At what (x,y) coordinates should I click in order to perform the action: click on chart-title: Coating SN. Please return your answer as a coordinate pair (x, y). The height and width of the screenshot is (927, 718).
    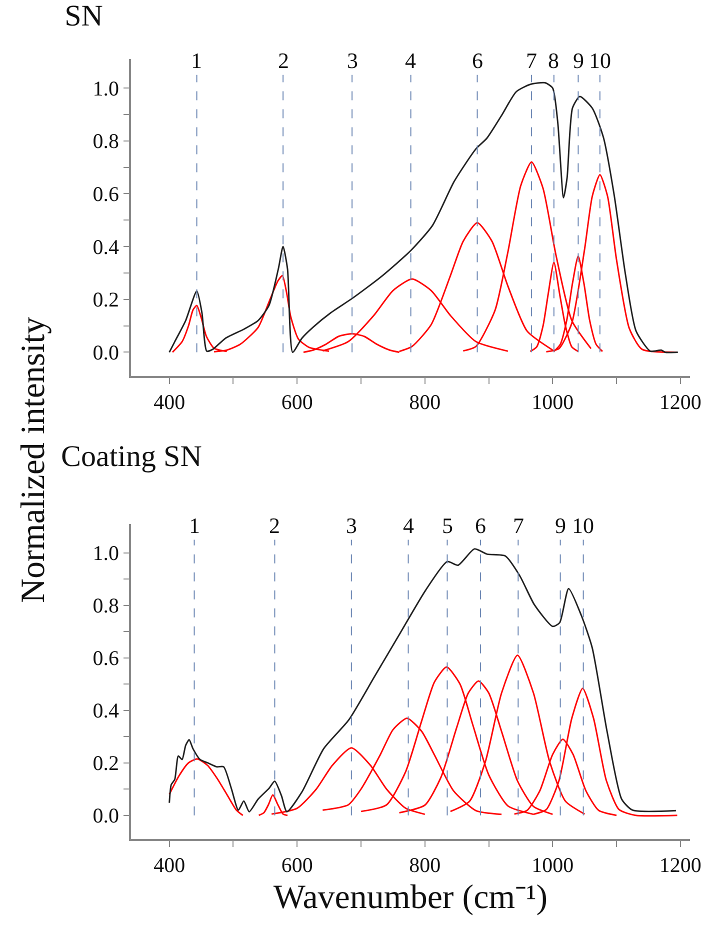
    Looking at the image, I should click on (131, 456).